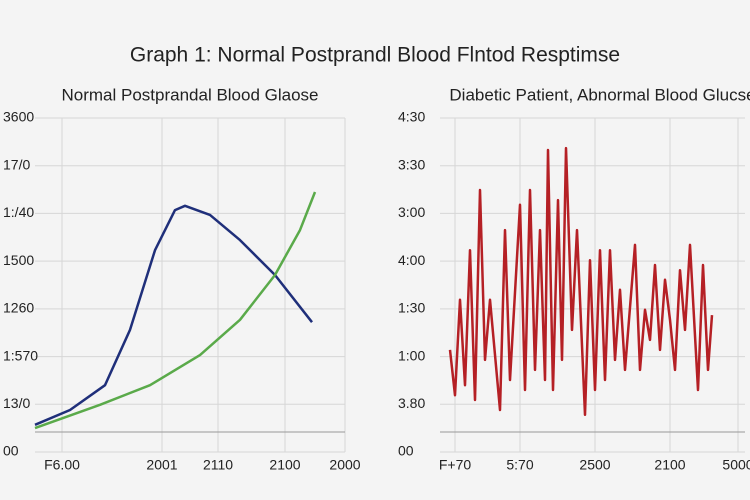  I want to click on x-tick-label: F+70, so click(455, 465).